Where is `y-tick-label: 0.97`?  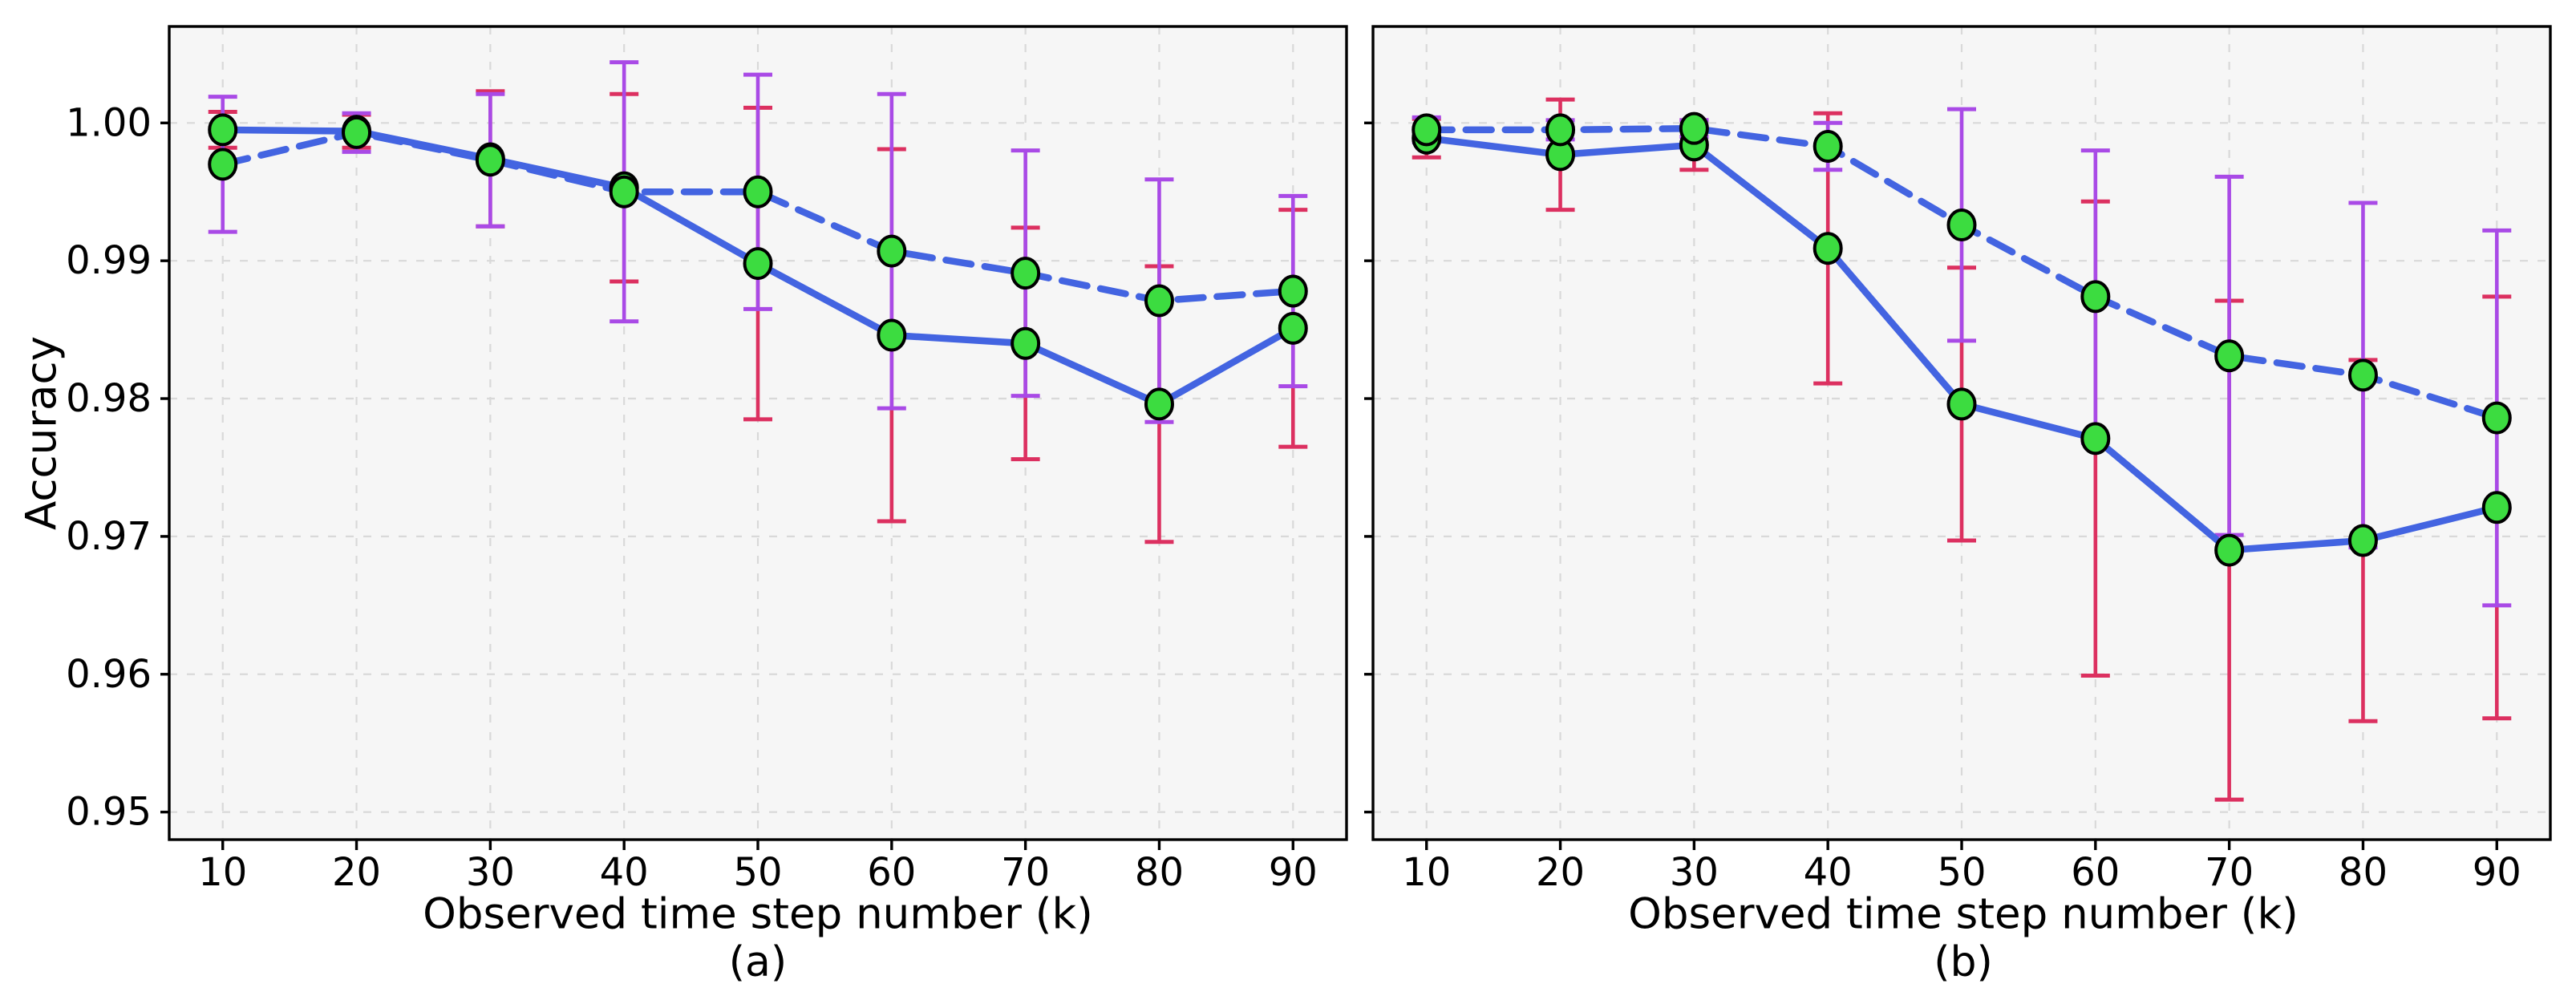
y-tick-label: 0.97 is located at coordinates (109, 536).